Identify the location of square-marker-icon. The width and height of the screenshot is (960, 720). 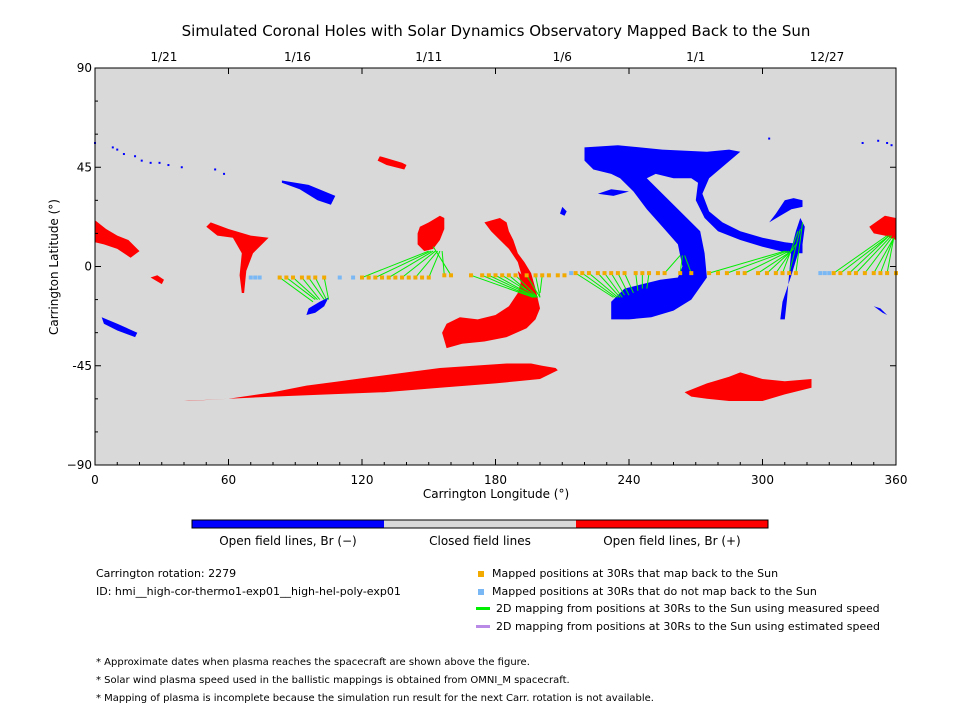
(481, 573).